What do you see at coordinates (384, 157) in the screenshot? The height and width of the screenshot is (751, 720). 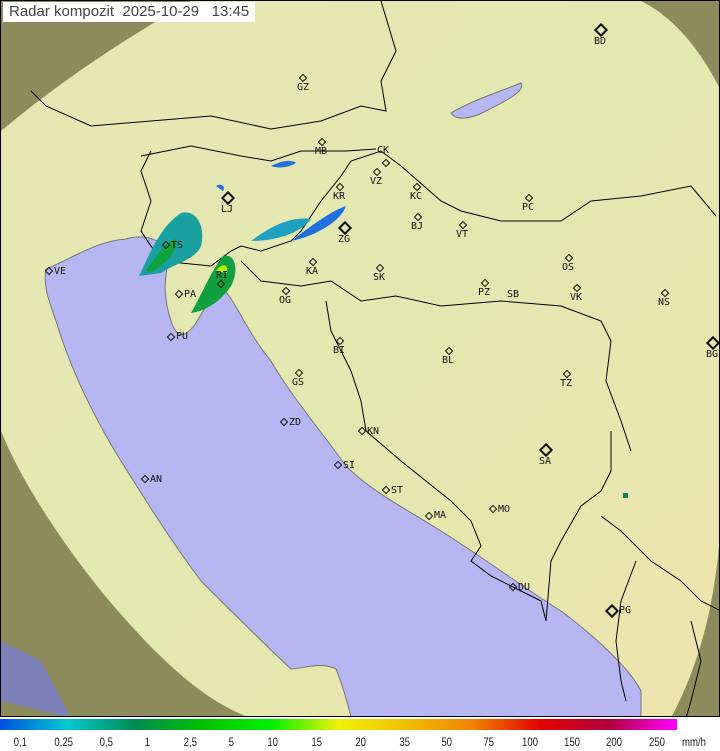 I see `city-ck: CK` at bounding box center [384, 157].